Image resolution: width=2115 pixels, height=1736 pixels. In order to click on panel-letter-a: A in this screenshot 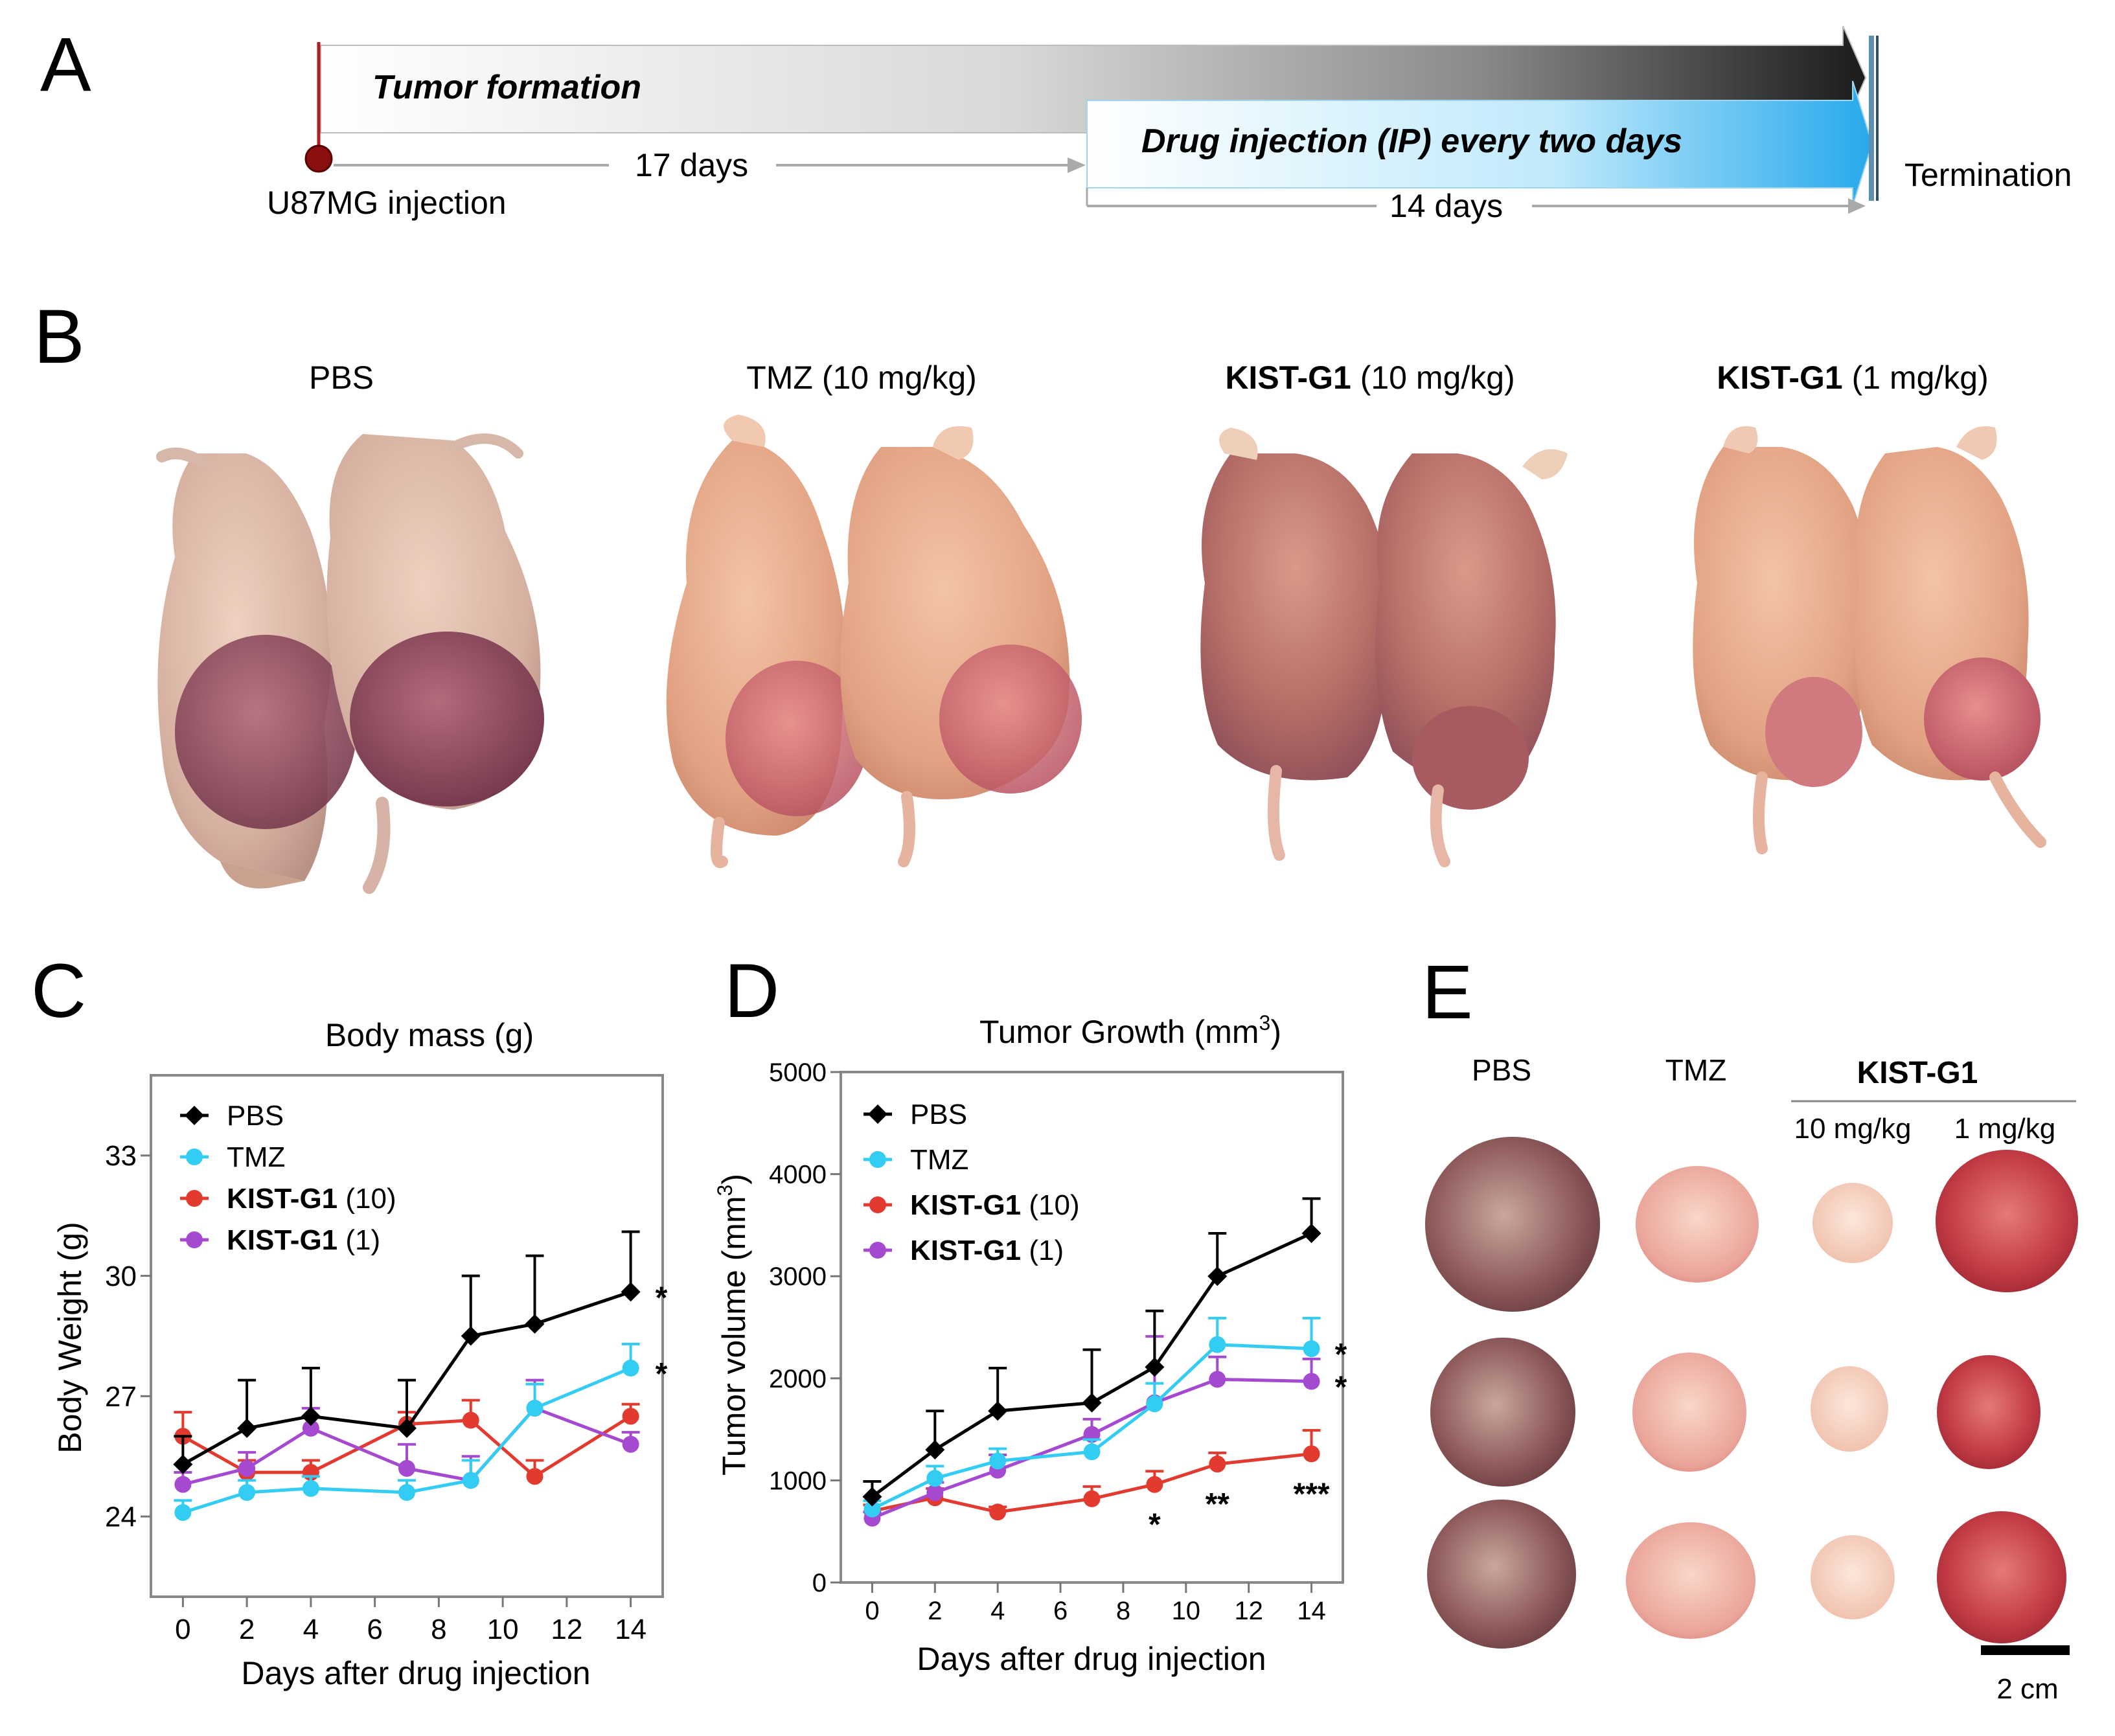, I will do `click(65, 65)`.